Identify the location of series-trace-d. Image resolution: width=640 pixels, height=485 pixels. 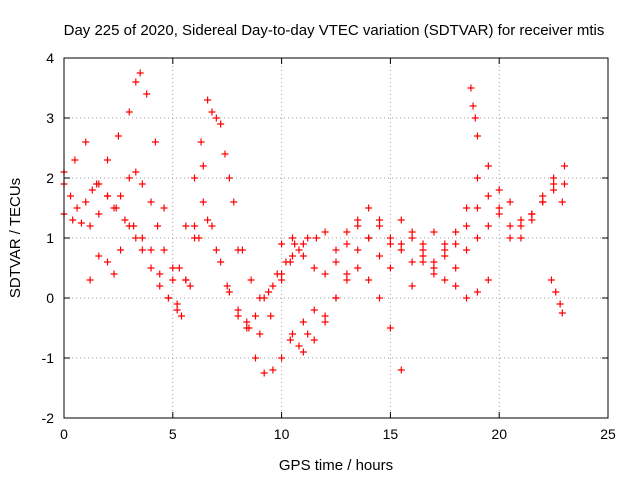
(207, 265).